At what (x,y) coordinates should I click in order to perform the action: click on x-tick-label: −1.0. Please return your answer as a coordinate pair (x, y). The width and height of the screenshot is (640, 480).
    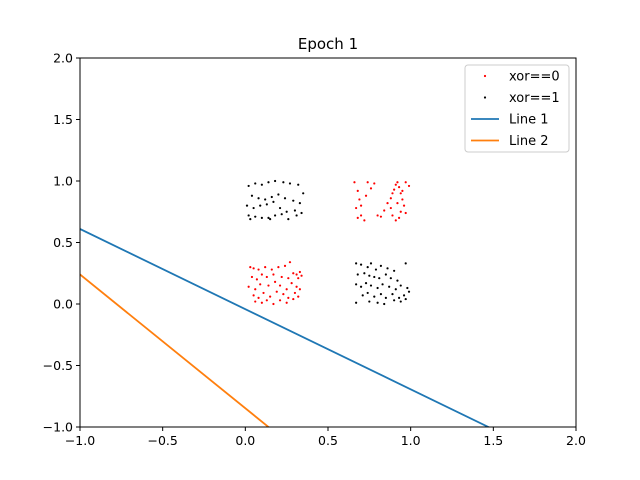
    Looking at the image, I should click on (80, 440).